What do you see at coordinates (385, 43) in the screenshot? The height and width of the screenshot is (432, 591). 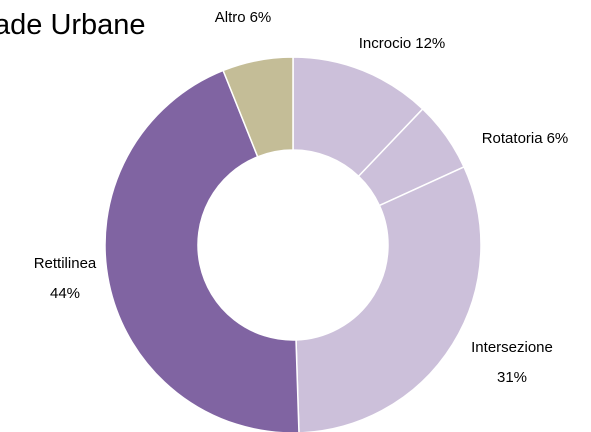 I see `label-category: Incrocio` at bounding box center [385, 43].